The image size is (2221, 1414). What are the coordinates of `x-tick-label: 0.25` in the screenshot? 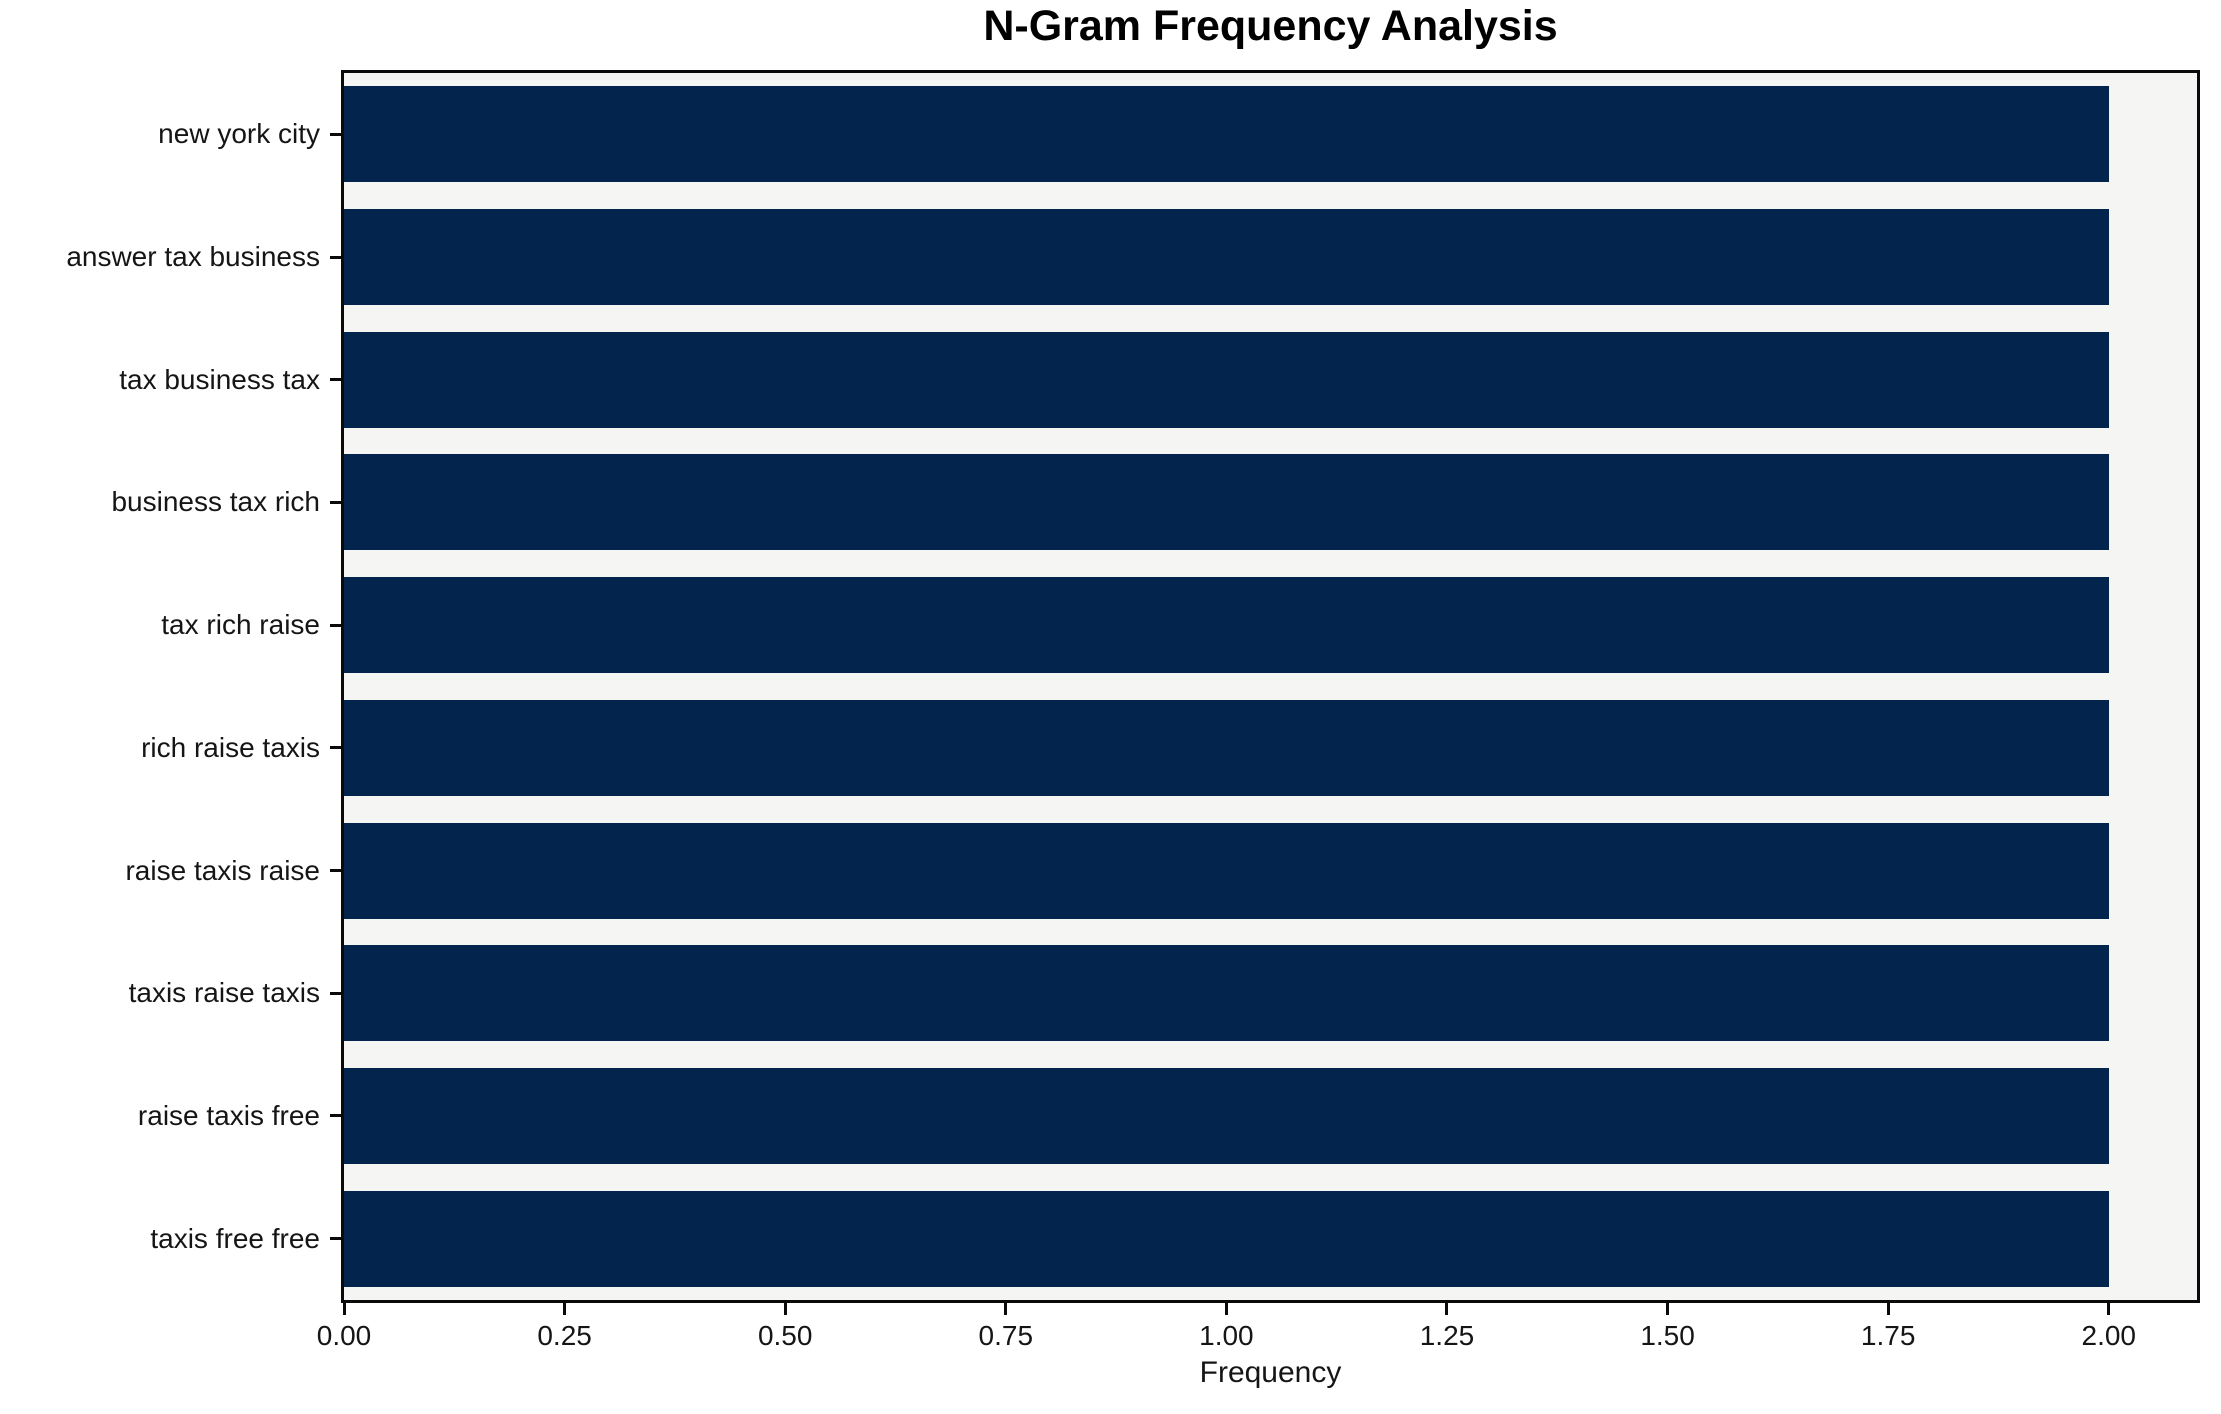 It's located at (564, 1335).